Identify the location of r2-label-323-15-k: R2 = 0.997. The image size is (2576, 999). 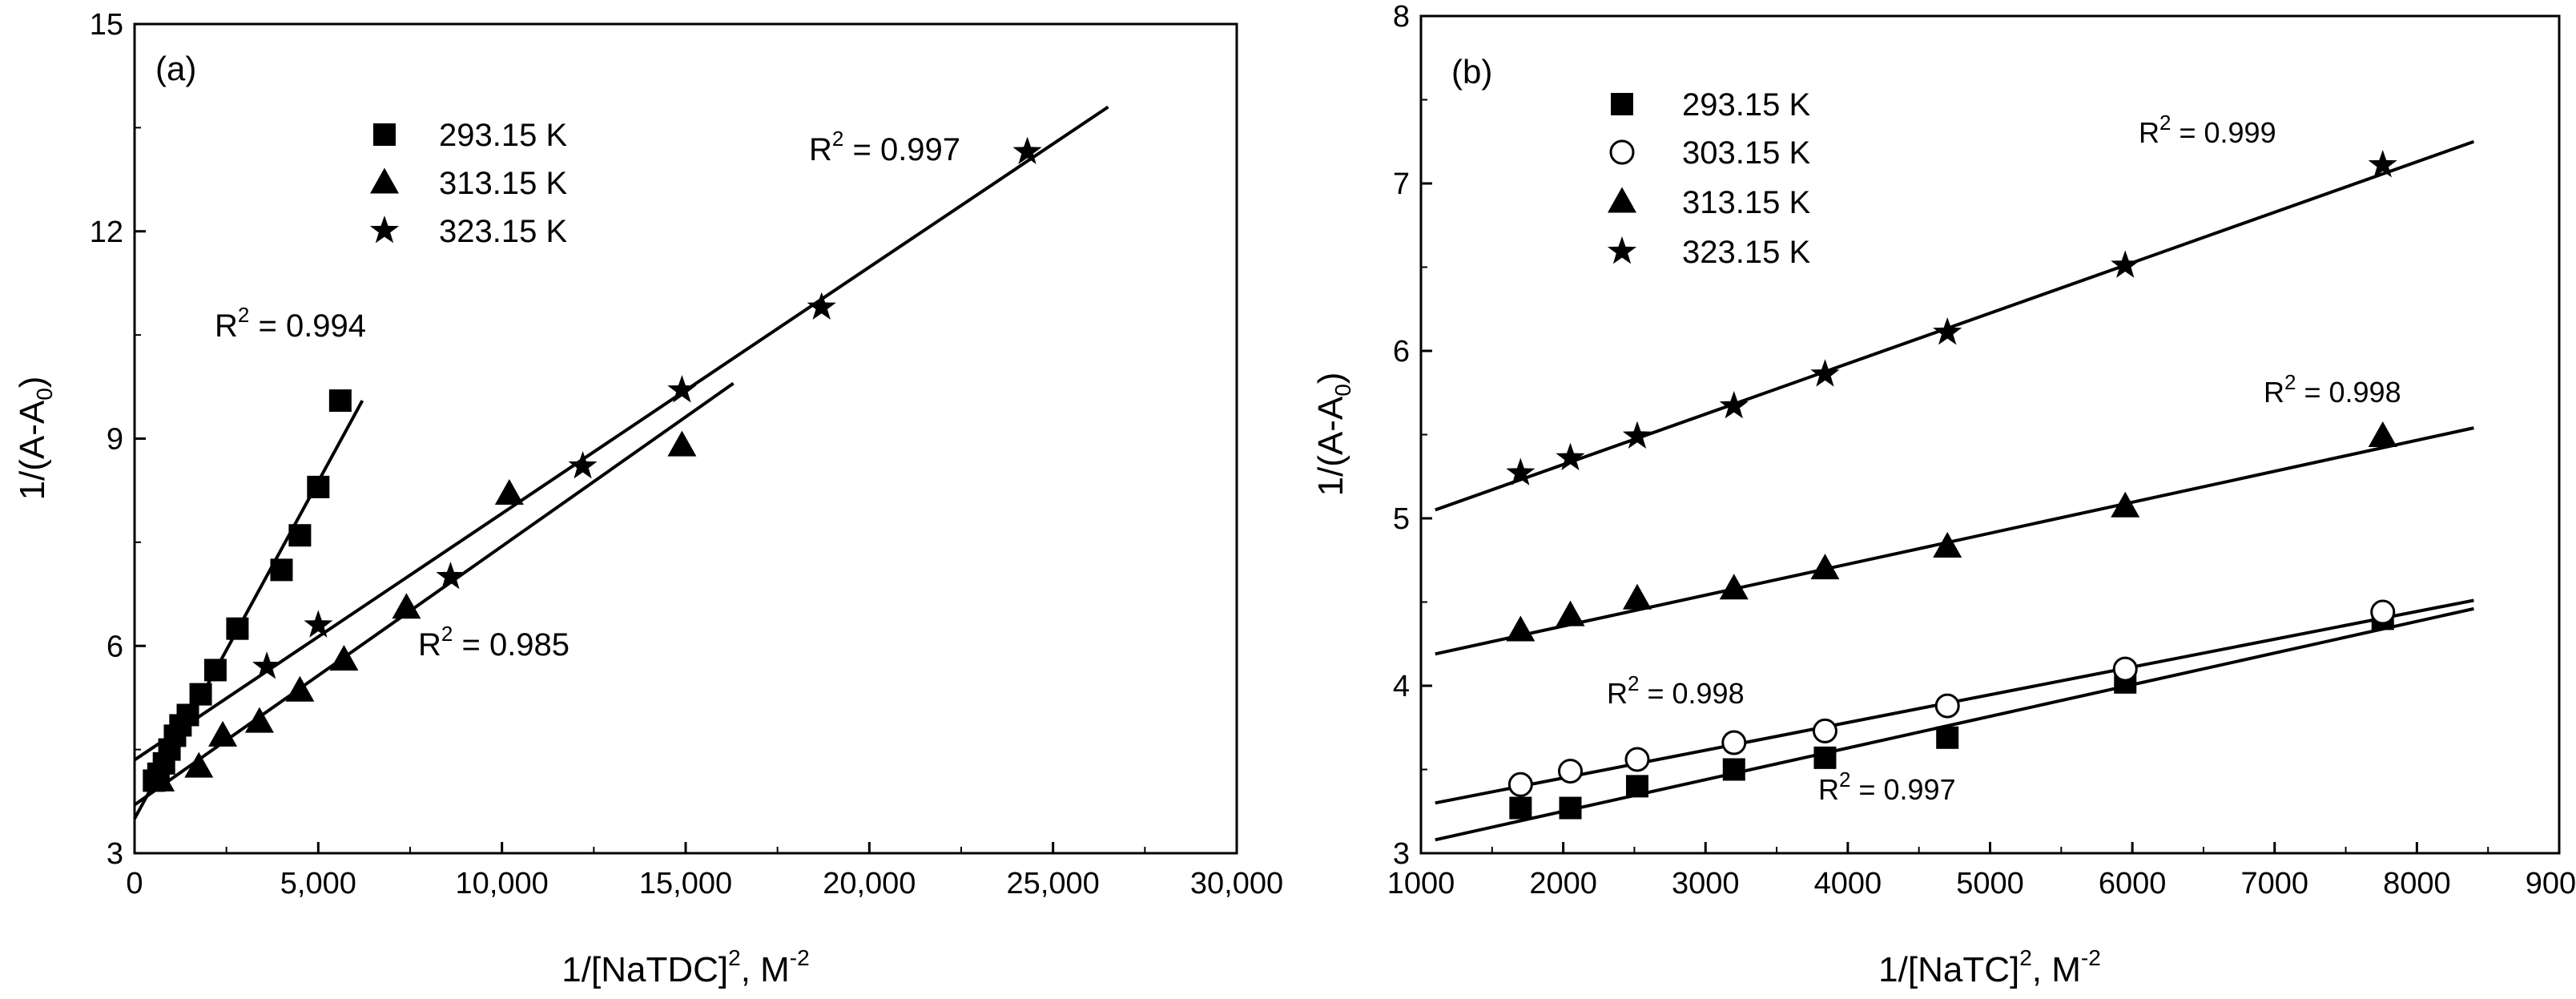
(885, 147).